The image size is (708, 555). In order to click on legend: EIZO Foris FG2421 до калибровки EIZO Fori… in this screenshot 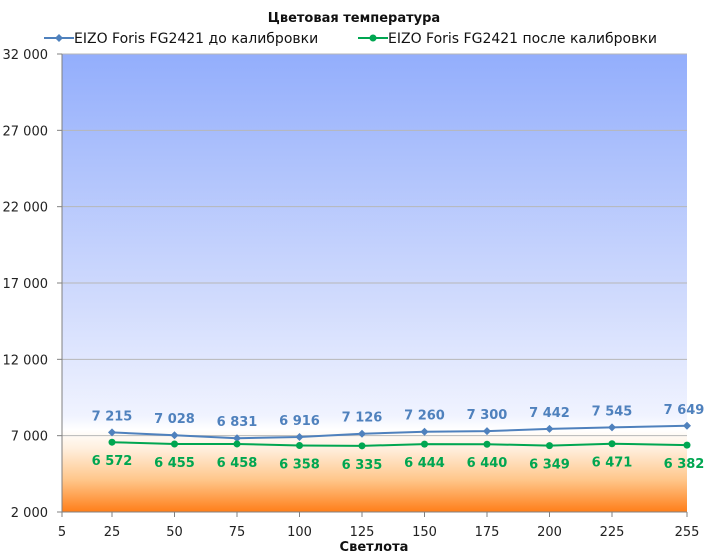, I will do `click(350, 39)`.